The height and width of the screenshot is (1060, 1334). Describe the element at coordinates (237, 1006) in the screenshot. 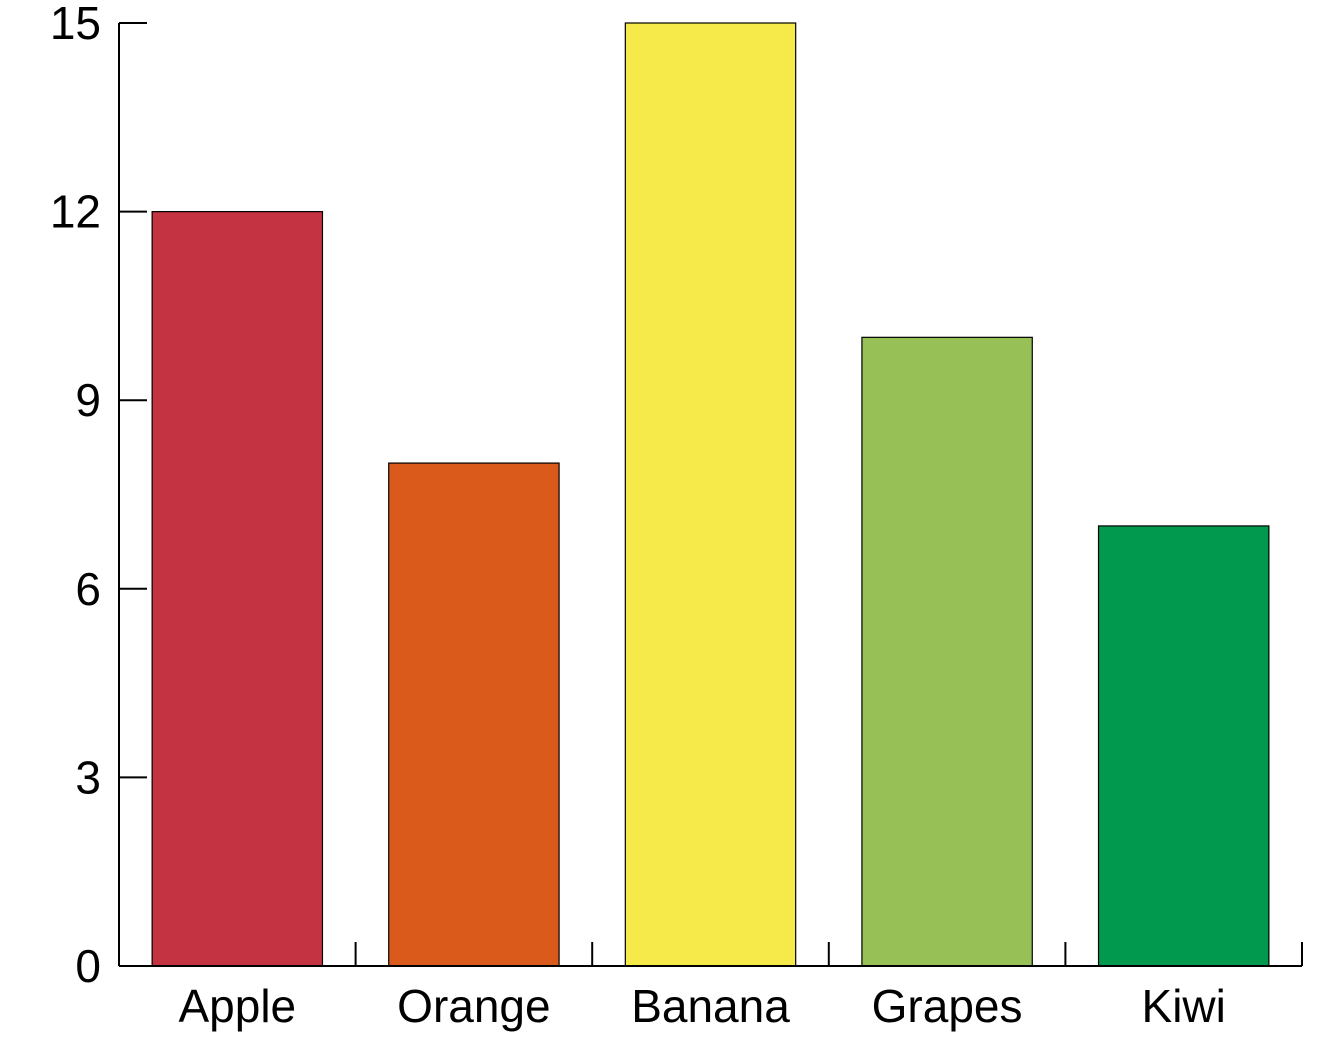

I see `x-tick-label-apple: Apple` at that location.